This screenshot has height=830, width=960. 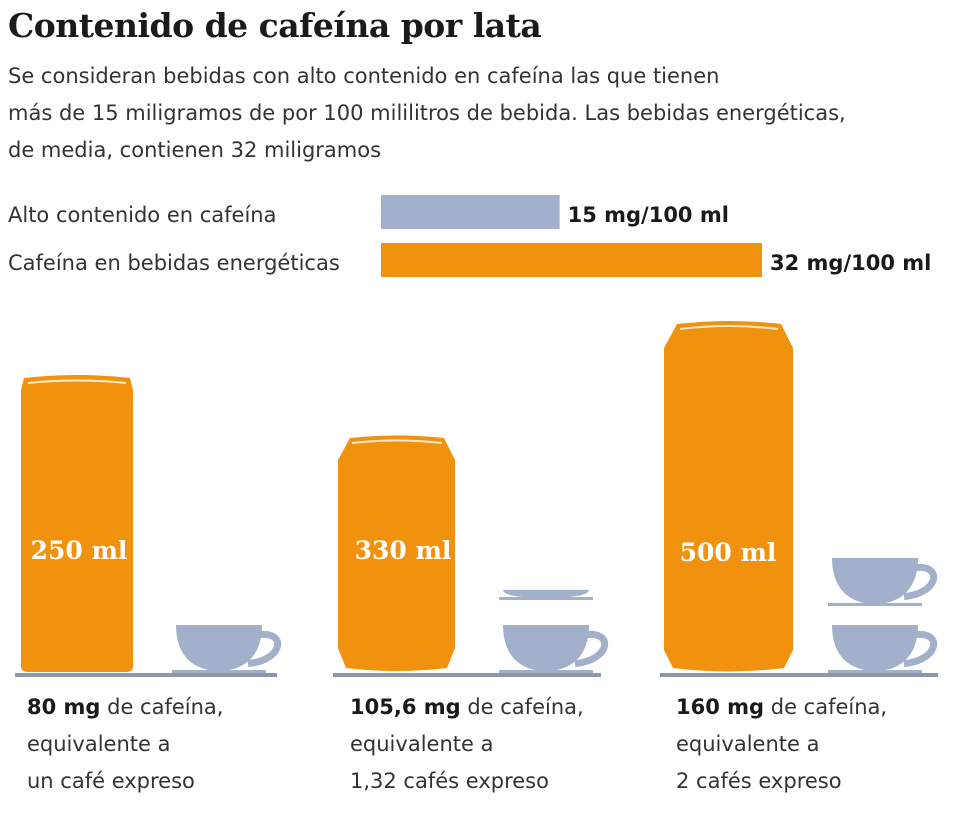 What do you see at coordinates (591, 649) in the screenshot?
I see `espresso-cup-2-1-handle` at bounding box center [591, 649].